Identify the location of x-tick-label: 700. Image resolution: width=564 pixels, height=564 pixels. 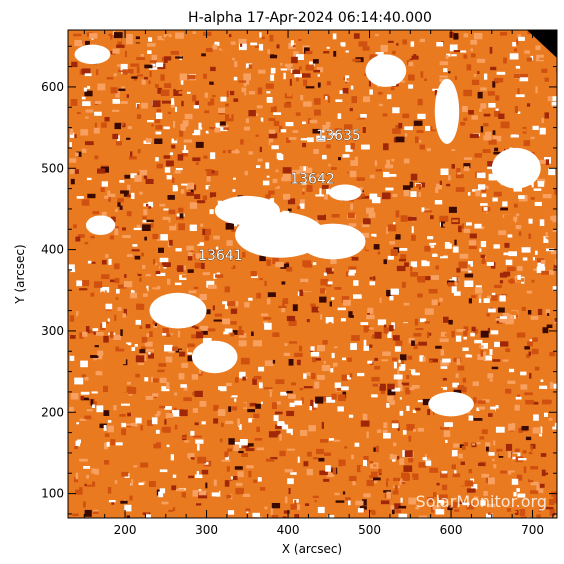
(532, 530).